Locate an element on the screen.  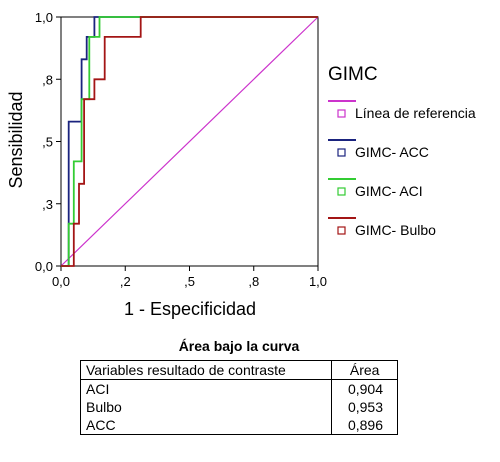
legend-label: GIMC- ACC is located at coordinates (392, 152).